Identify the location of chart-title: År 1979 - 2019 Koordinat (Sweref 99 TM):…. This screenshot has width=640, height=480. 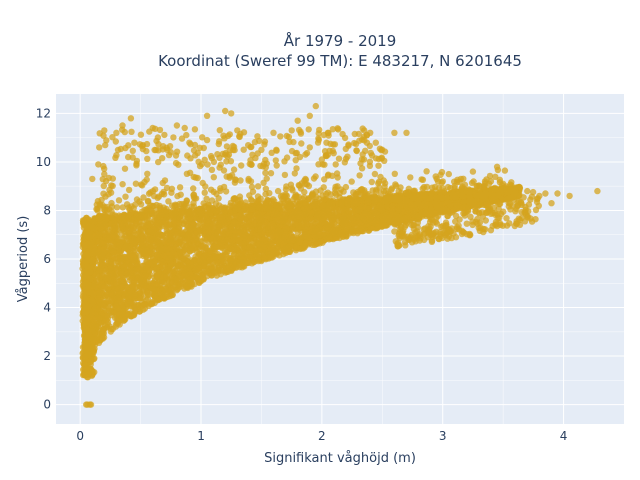
(340, 50).